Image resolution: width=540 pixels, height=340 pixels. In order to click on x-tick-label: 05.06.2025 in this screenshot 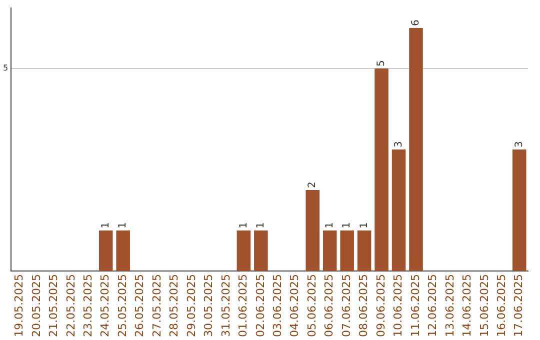, I will do `click(311, 306)`.